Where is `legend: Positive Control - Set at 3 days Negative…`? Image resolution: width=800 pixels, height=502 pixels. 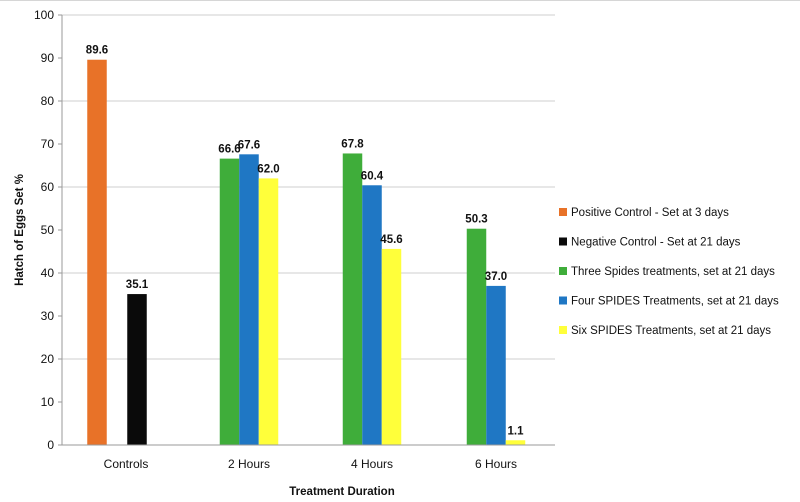 legend: Positive Control - Set at 3 days Negative… is located at coordinates (669, 272).